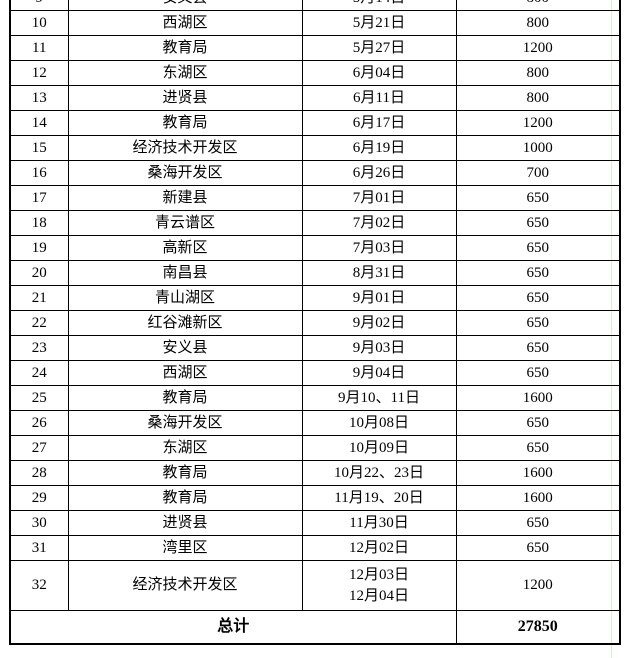 Image resolution: width=629 pixels, height=658 pixels. Describe the element at coordinates (378, 422) in the screenshot. I see `date-line: 10月08日` at that location.